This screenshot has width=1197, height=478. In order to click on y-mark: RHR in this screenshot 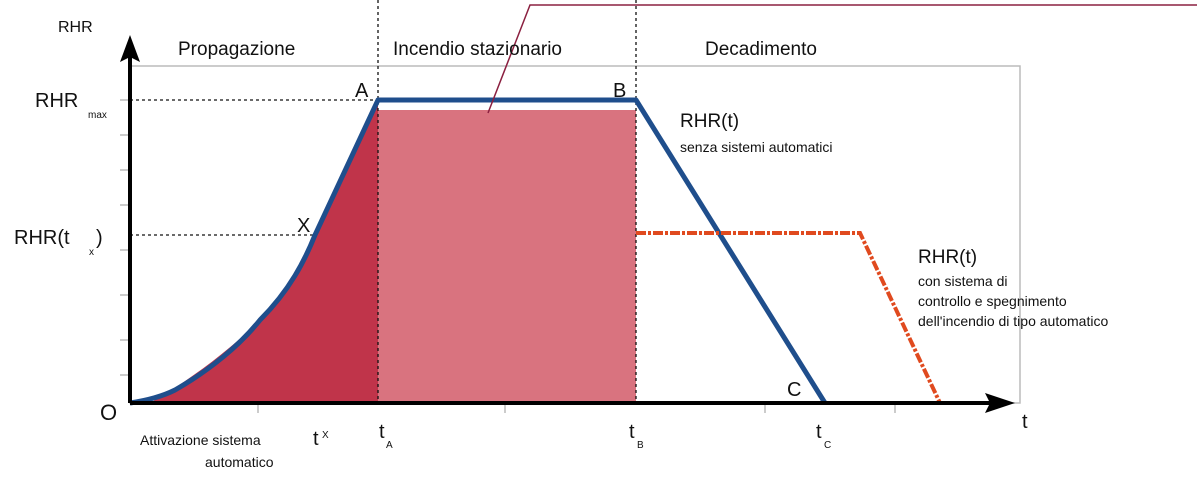, I will do `click(56, 101)`.